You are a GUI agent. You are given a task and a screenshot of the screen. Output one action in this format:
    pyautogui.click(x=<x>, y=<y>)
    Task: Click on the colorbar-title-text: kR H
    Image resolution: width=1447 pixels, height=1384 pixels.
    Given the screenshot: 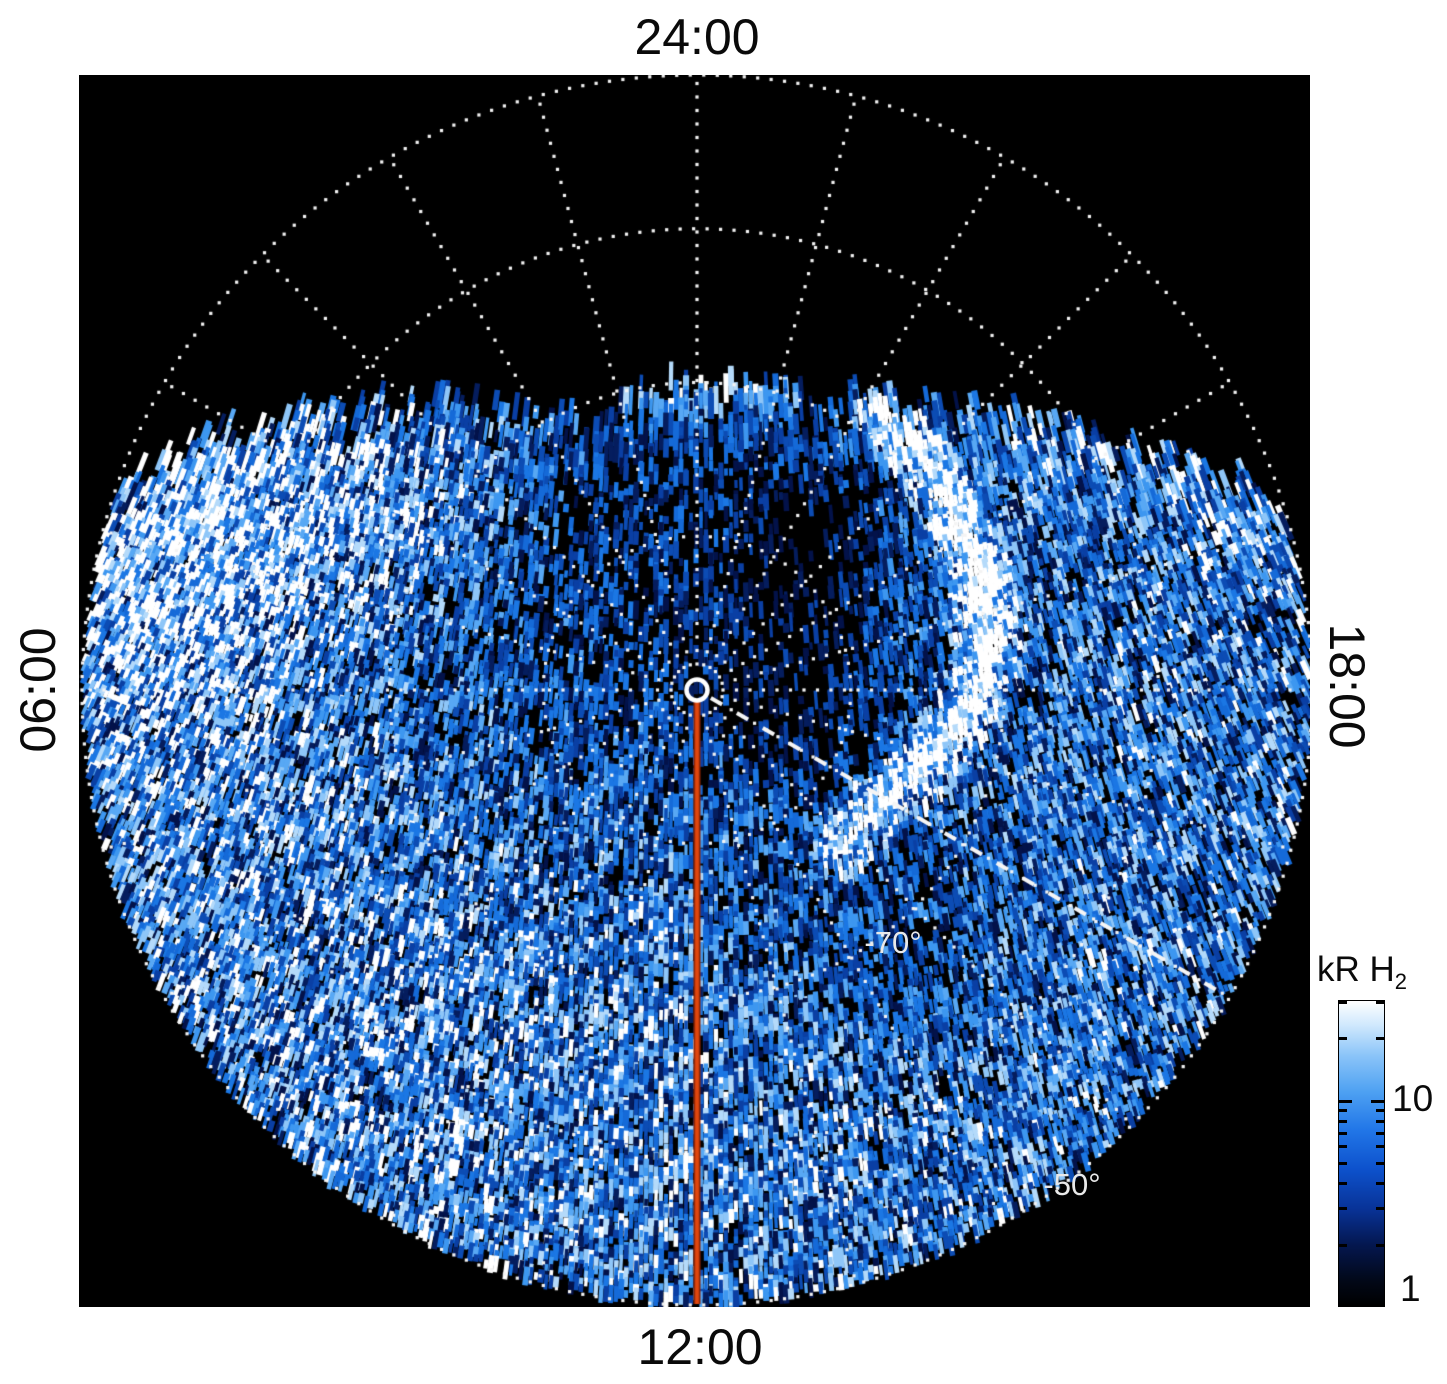 What is the action you would take?
    pyautogui.click(x=1355, y=969)
    